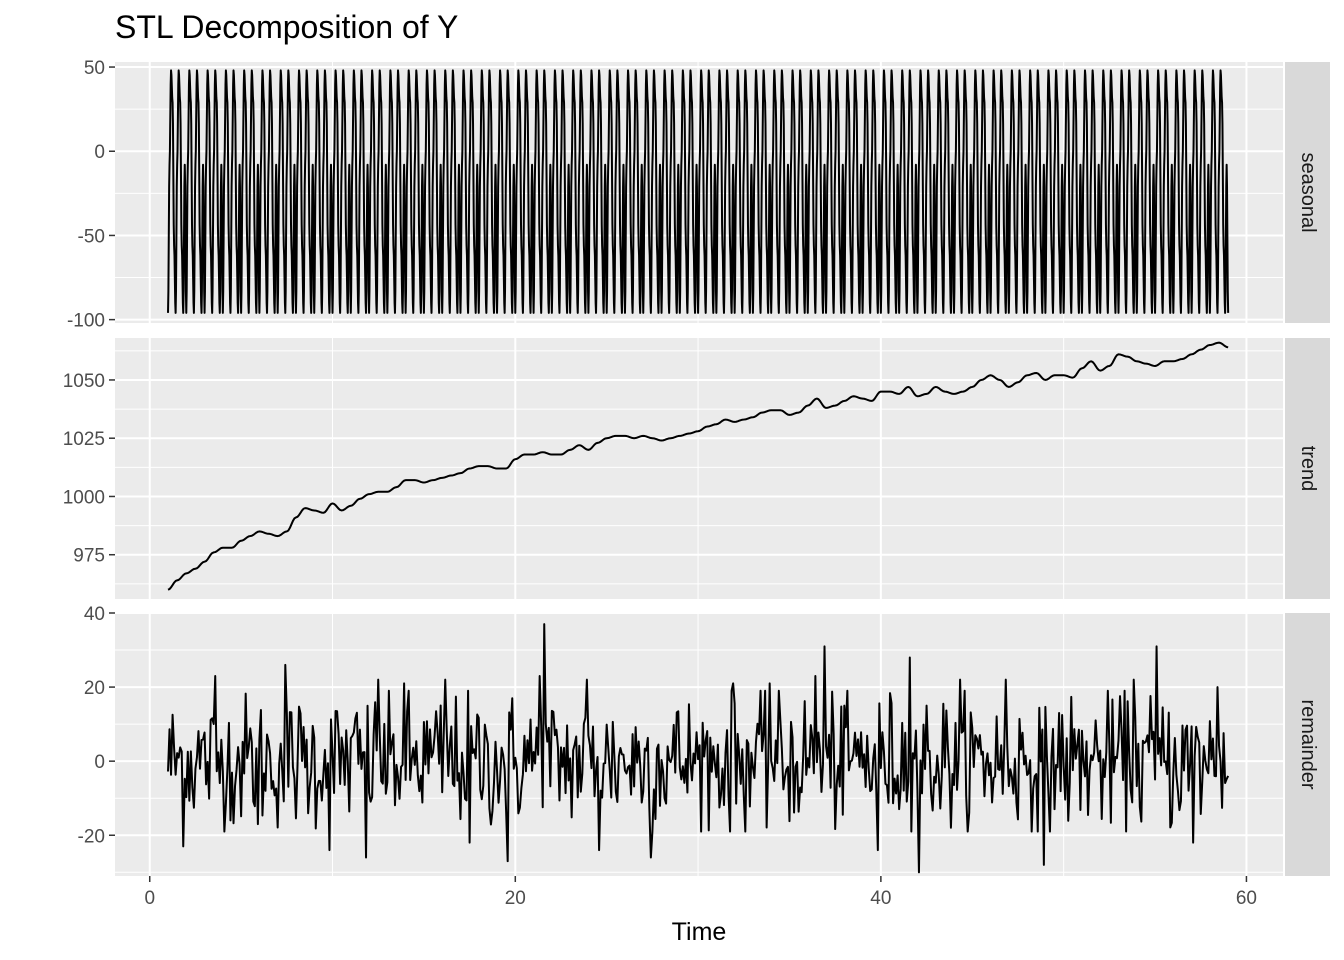 The image size is (1344, 960). Describe the element at coordinates (94, 68) in the screenshot. I see `y-tick-label: 50` at that location.